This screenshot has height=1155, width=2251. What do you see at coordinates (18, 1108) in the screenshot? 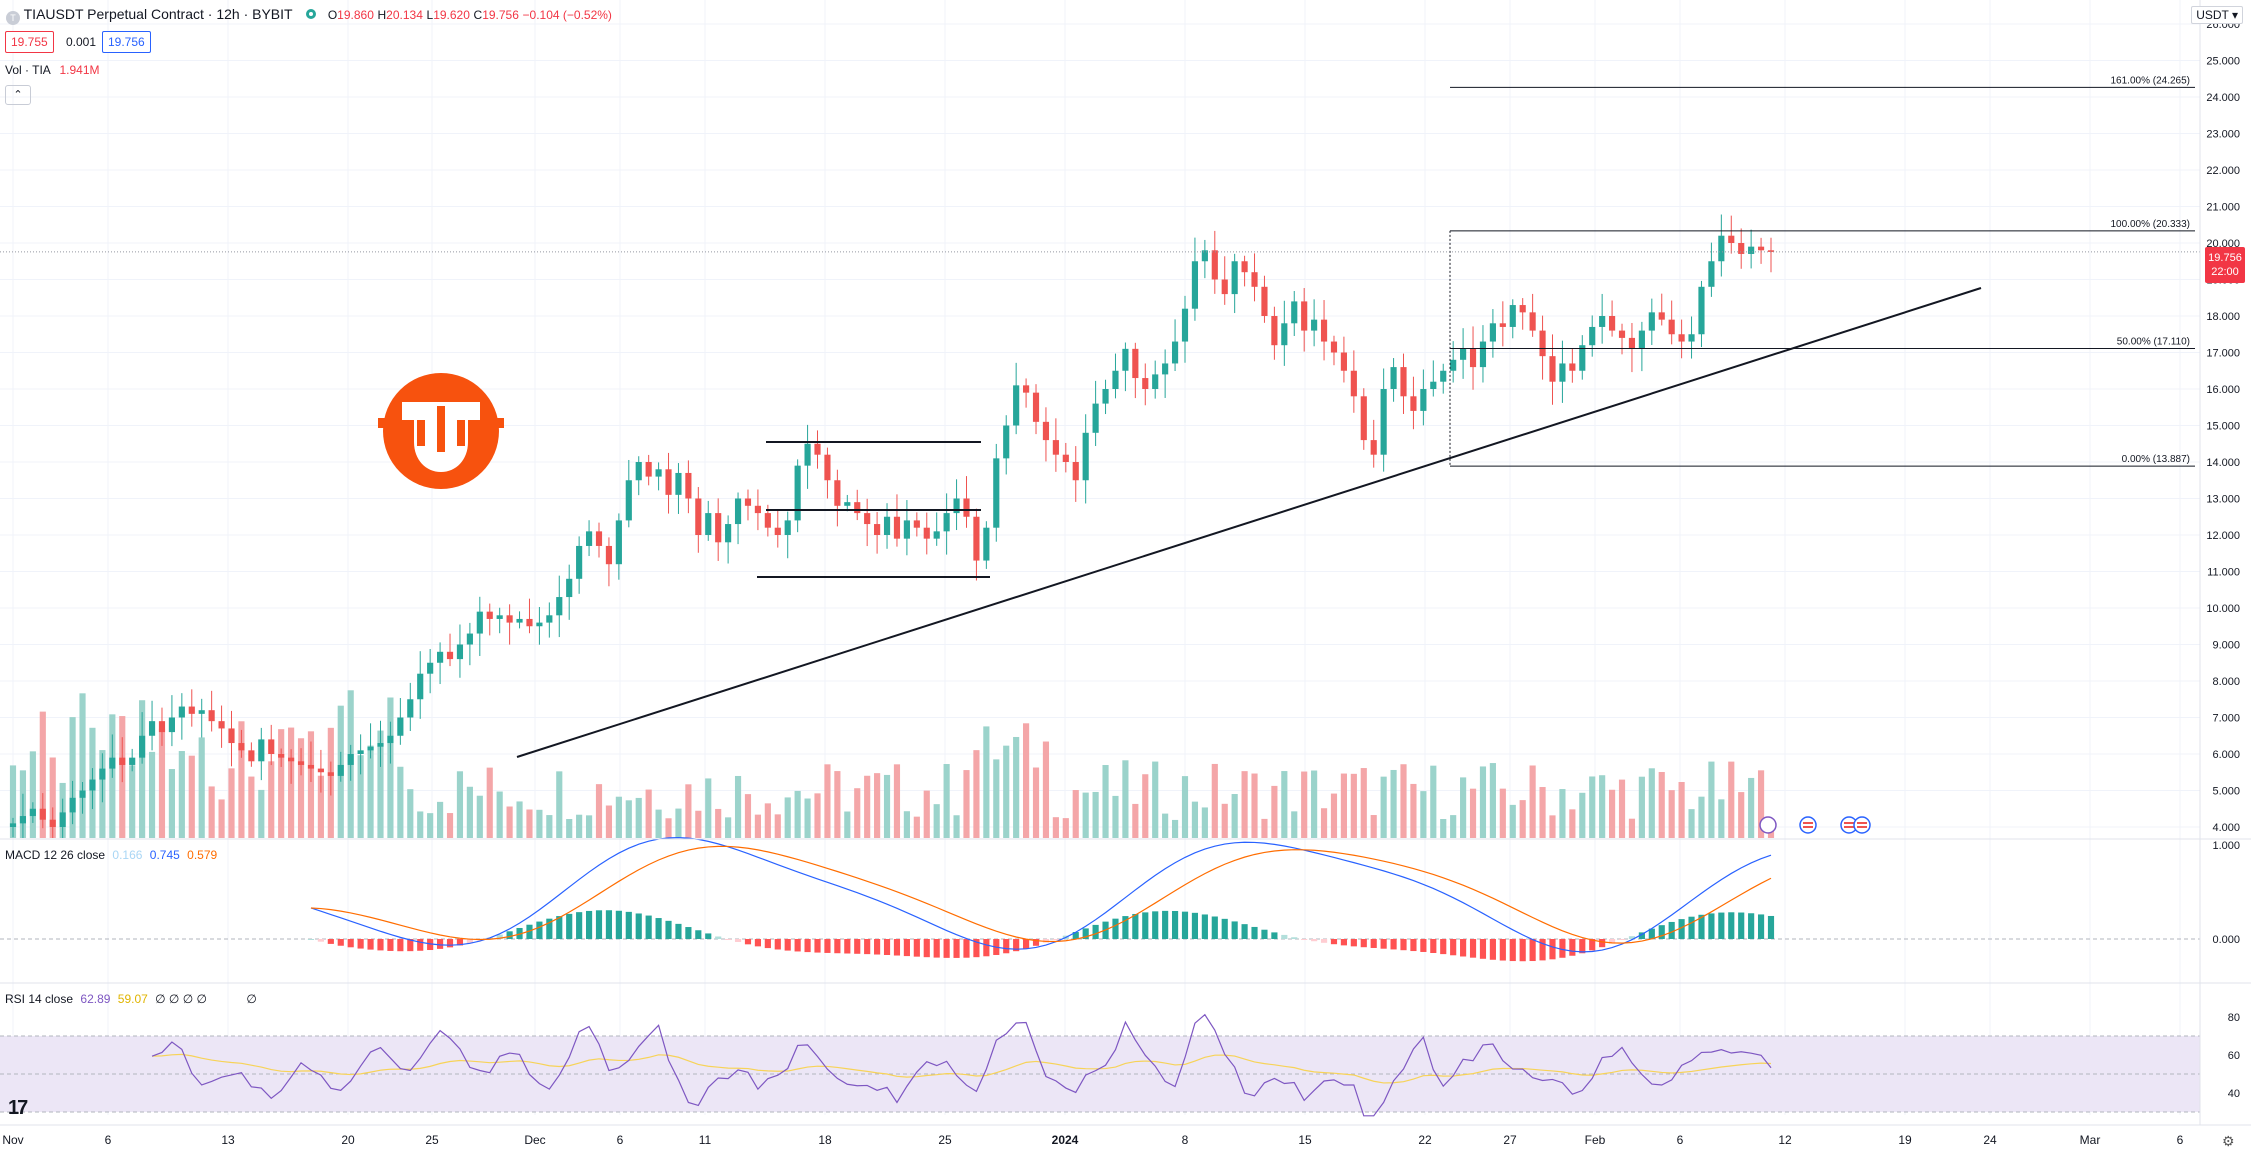
I see `tradingview-logo: 17` at bounding box center [18, 1108].